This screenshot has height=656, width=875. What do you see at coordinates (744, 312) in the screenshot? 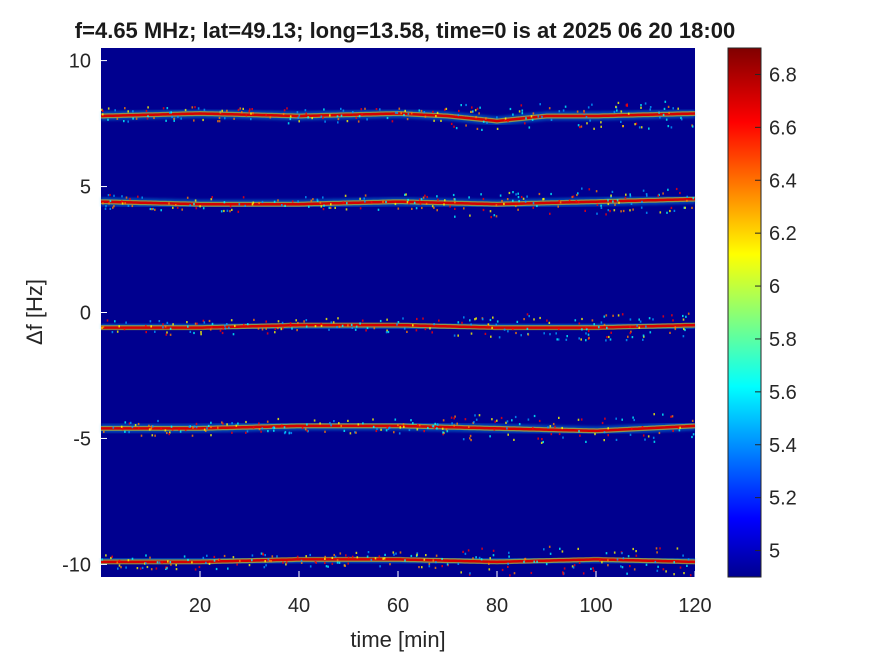
I see `colorbar` at bounding box center [744, 312].